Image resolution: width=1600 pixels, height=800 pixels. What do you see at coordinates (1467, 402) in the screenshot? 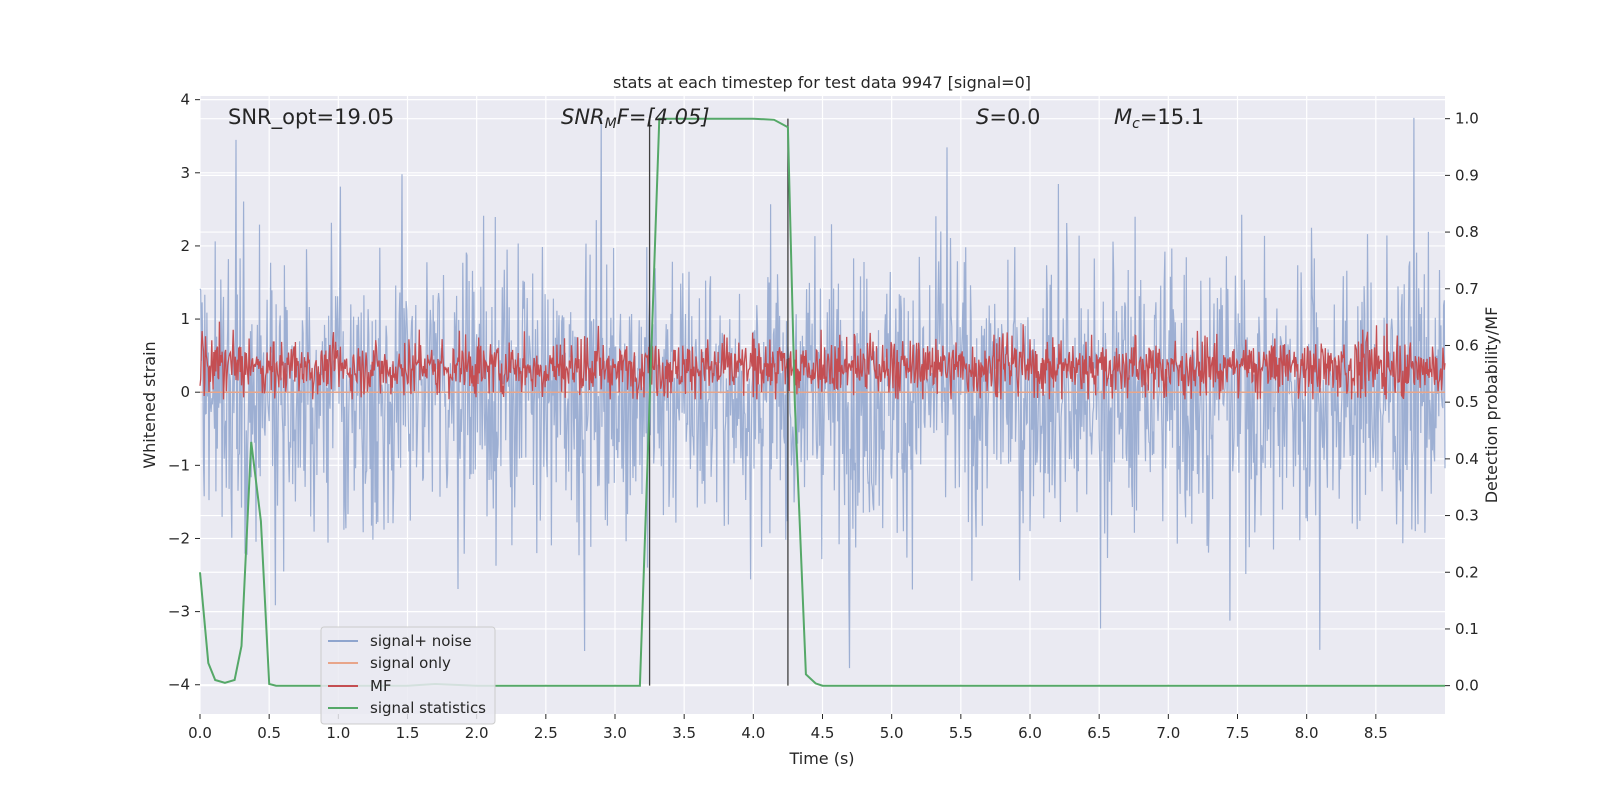
I see `y-right-tick-label: 0.5` at bounding box center [1467, 402].